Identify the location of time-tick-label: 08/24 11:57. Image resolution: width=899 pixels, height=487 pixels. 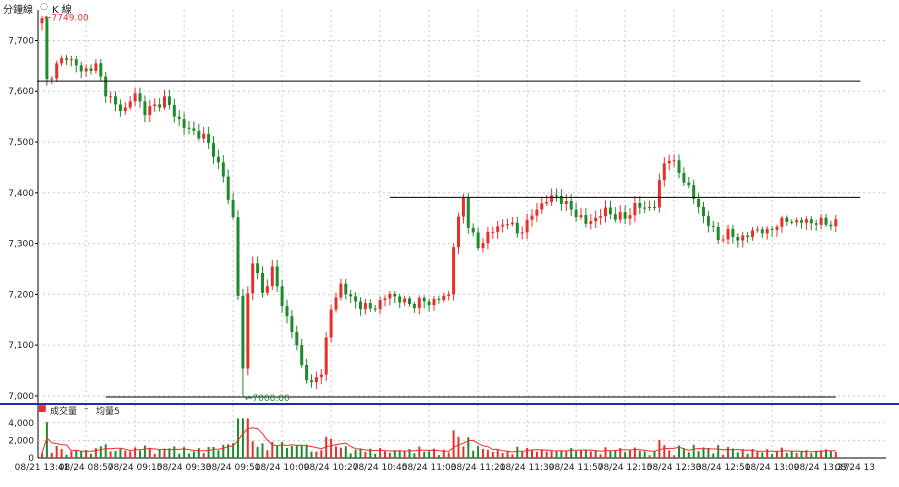
(576, 468).